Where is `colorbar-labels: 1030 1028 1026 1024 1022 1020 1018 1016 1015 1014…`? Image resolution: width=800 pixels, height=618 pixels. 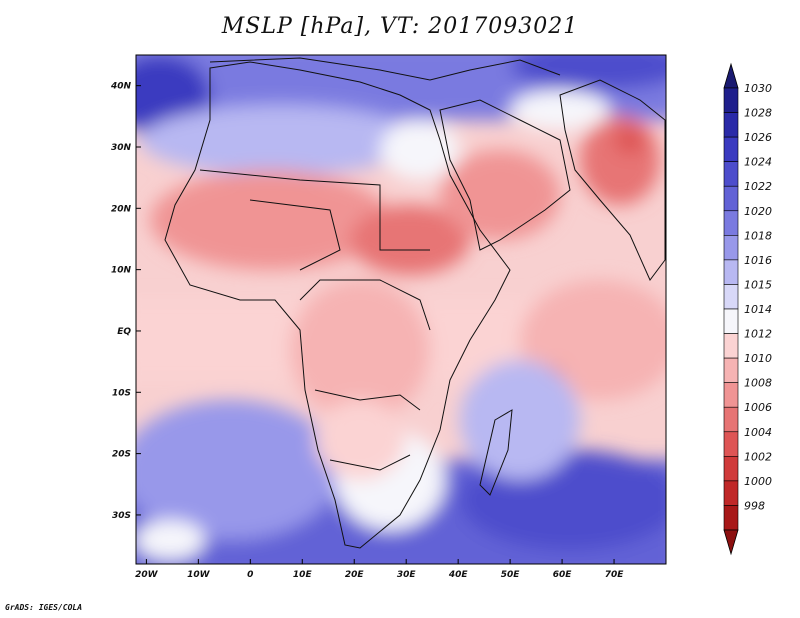
colorbar-labels: 1030 1028 1026 1024 1022 1020 1018 1016 1015 1014… is located at coordinates (758, 297).